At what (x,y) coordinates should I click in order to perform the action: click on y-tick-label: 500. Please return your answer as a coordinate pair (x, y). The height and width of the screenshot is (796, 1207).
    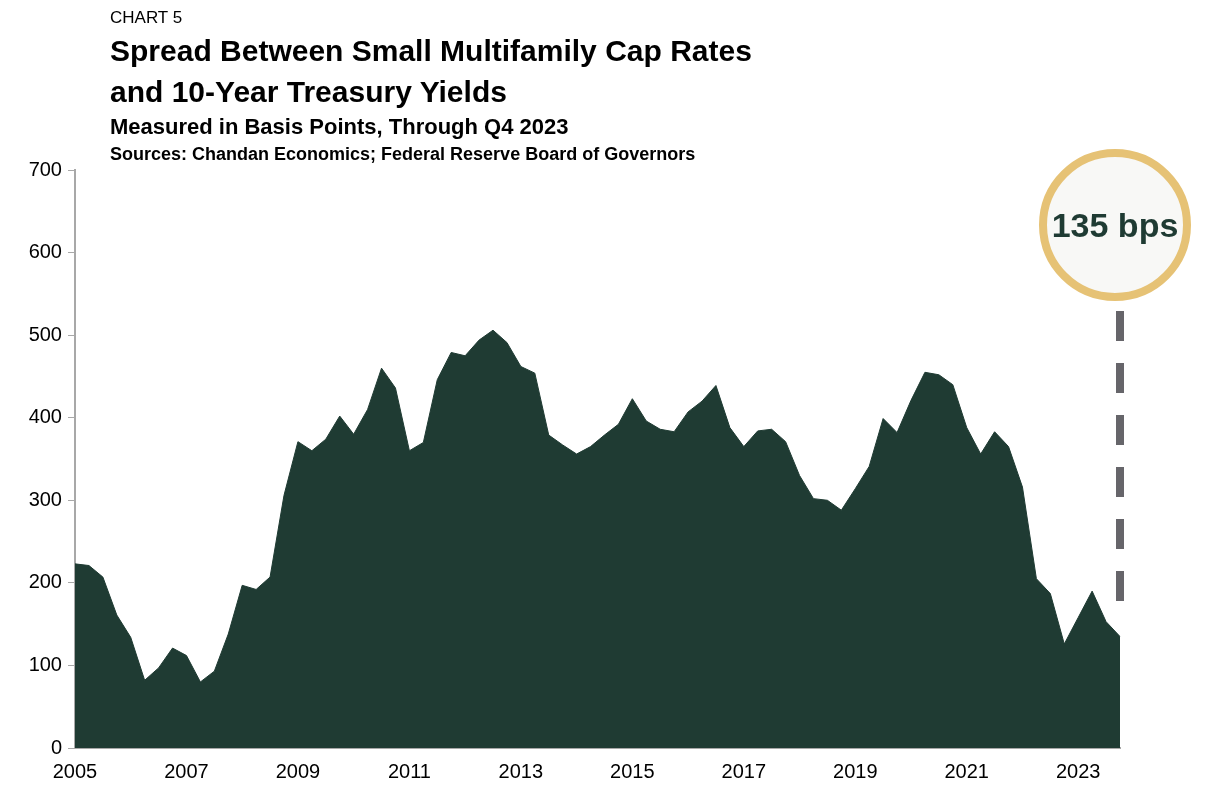
    Looking at the image, I should click on (45, 333).